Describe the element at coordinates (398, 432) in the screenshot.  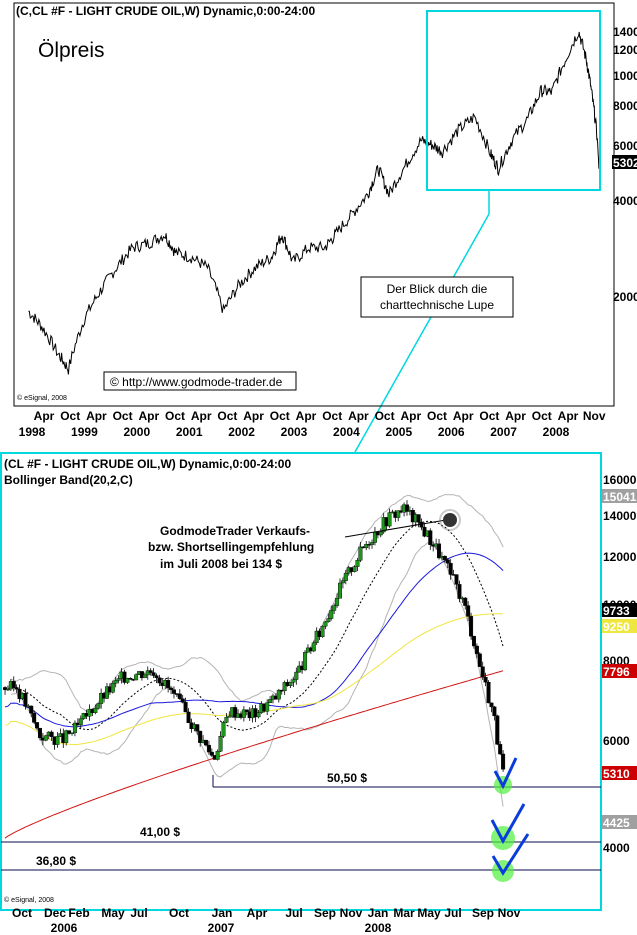
I see `top-x-year: 2005` at that location.